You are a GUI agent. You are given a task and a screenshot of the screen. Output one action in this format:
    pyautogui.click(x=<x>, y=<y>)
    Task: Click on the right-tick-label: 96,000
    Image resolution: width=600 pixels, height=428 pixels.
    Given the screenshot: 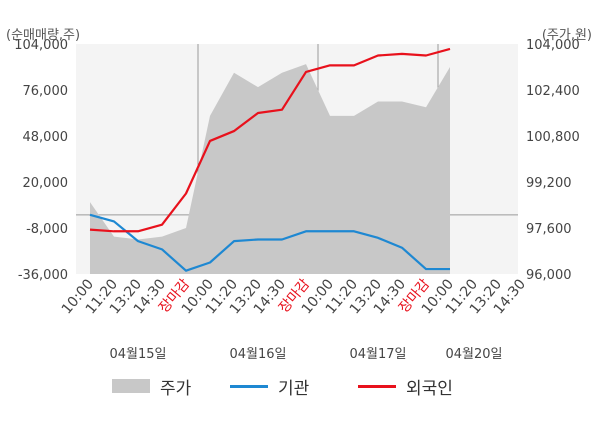 What is the action you would take?
    pyautogui.click(x=549, y=275)
    